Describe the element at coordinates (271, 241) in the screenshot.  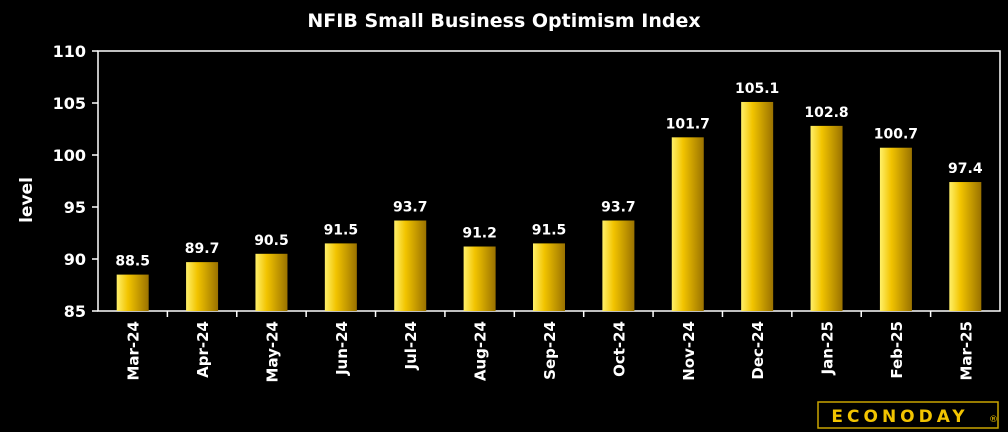
I see `data-label: 90.5` at that location.